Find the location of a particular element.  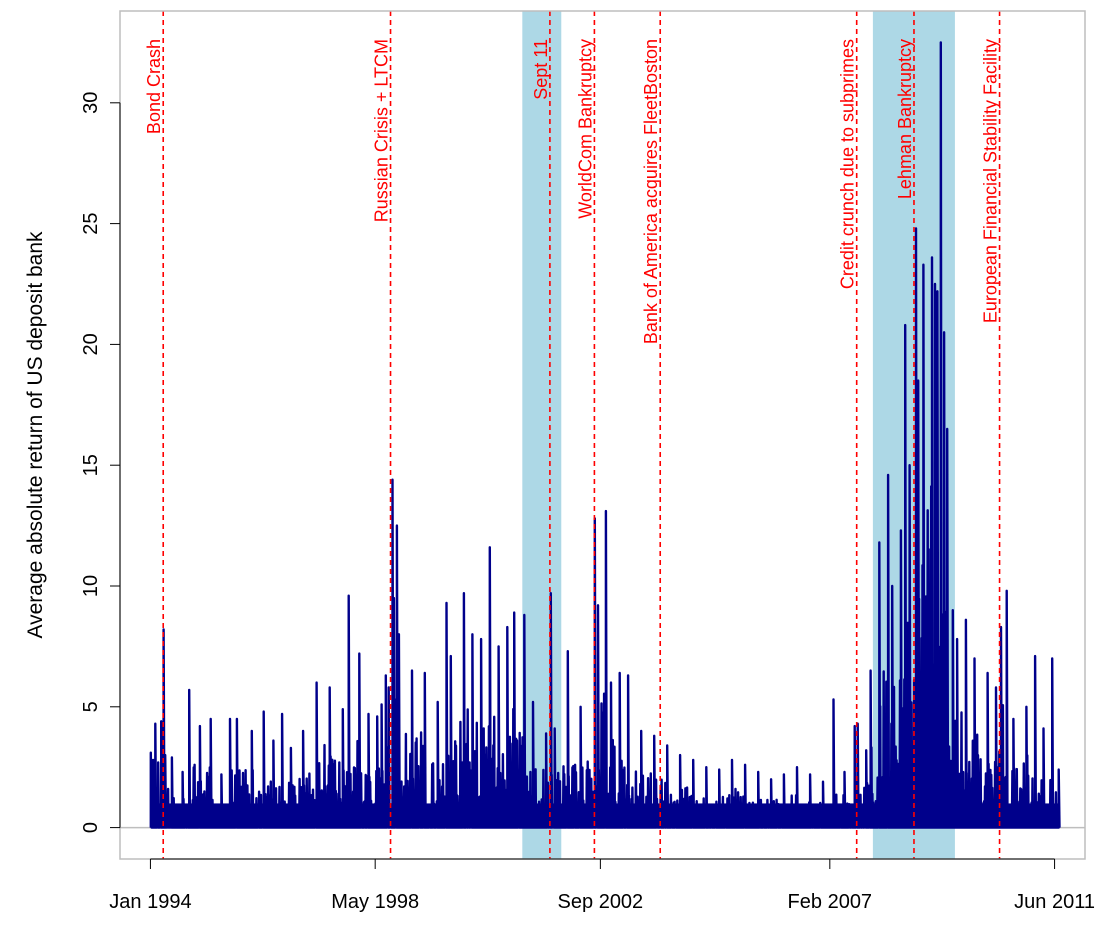

y-tick-label: 10 is located at coordinates (91, 586).